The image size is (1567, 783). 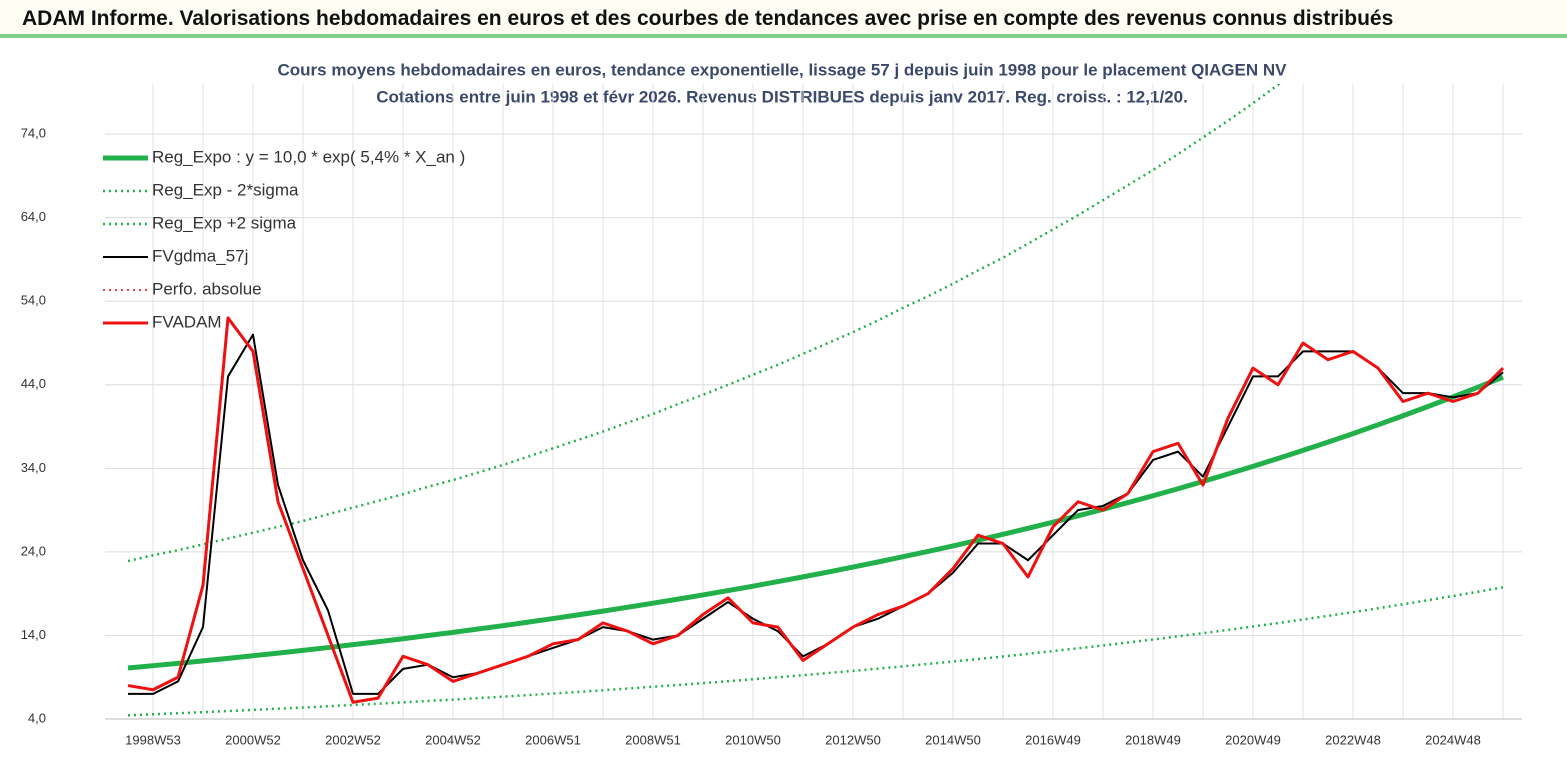 I want to click on y-tick-label: 14,0, so click(x=33, y=634).